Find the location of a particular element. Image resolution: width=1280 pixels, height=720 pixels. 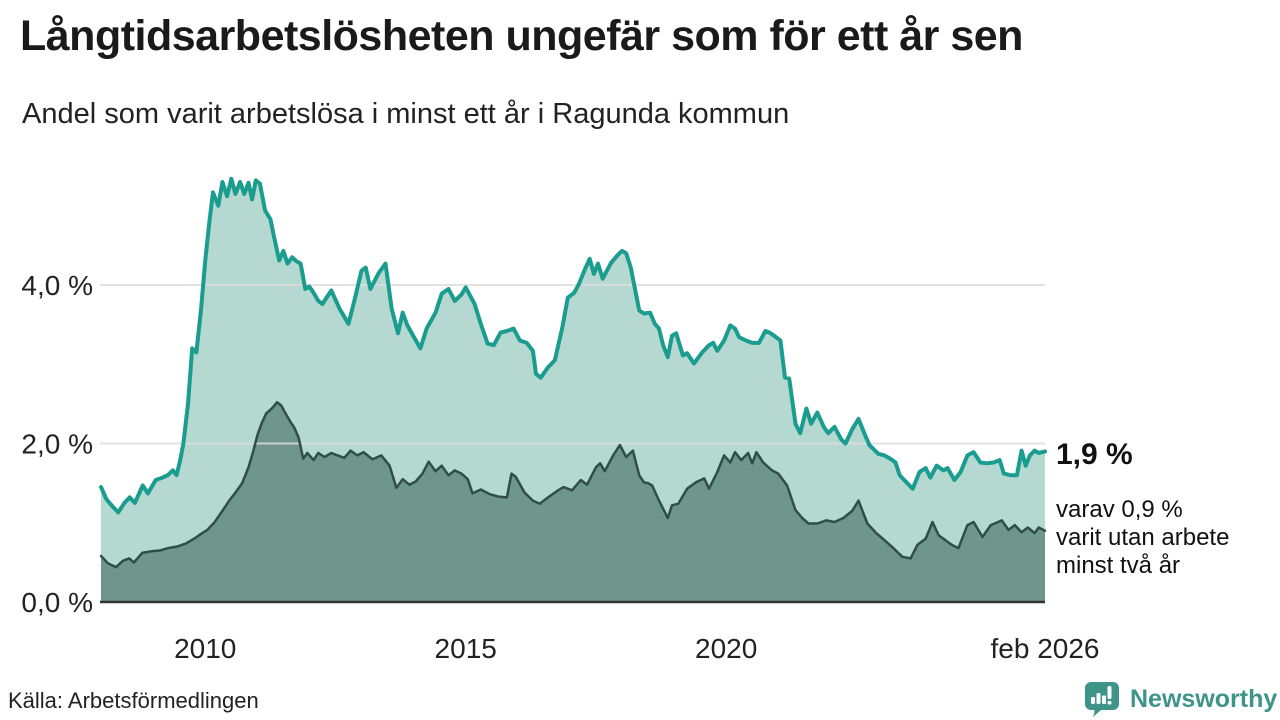

newsworthy-logo: Newsworthy is located at coordinates (1180, 699).